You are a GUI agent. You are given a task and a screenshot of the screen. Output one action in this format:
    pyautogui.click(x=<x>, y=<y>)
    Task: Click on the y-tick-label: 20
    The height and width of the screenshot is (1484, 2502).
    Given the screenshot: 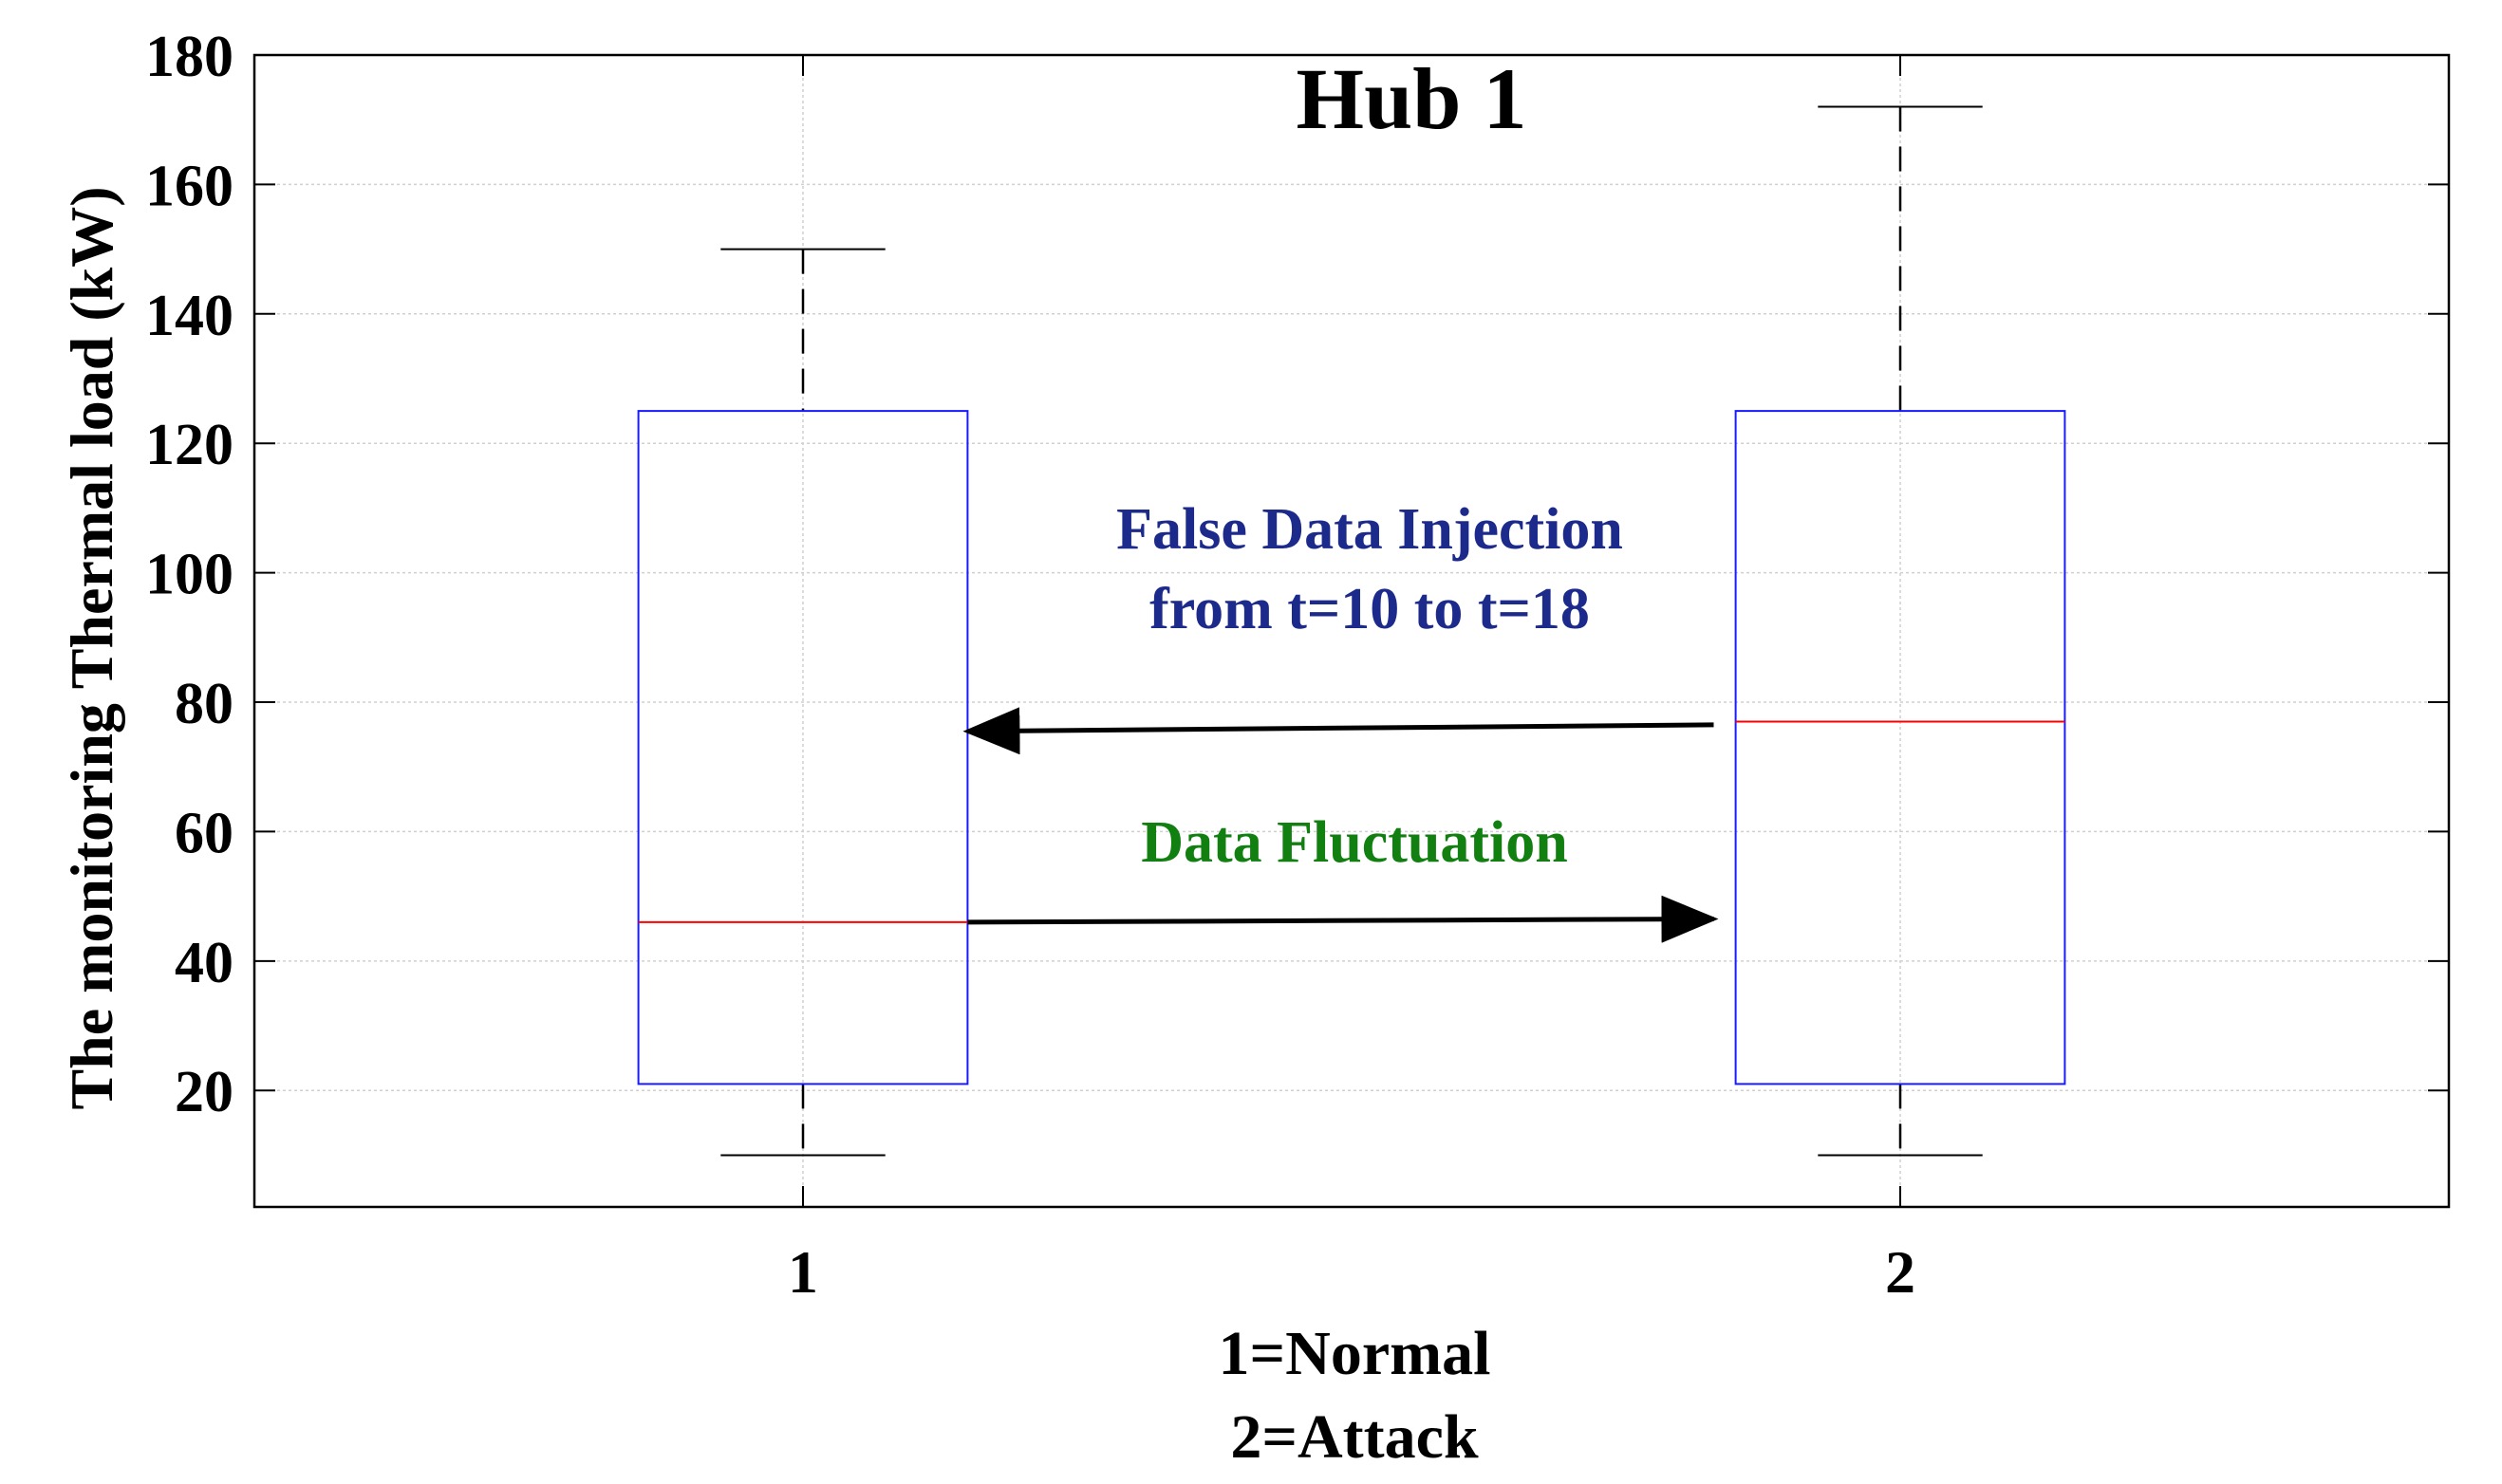 What is the action you would take?
    pyautogui.click(x=204, y=1092)
    